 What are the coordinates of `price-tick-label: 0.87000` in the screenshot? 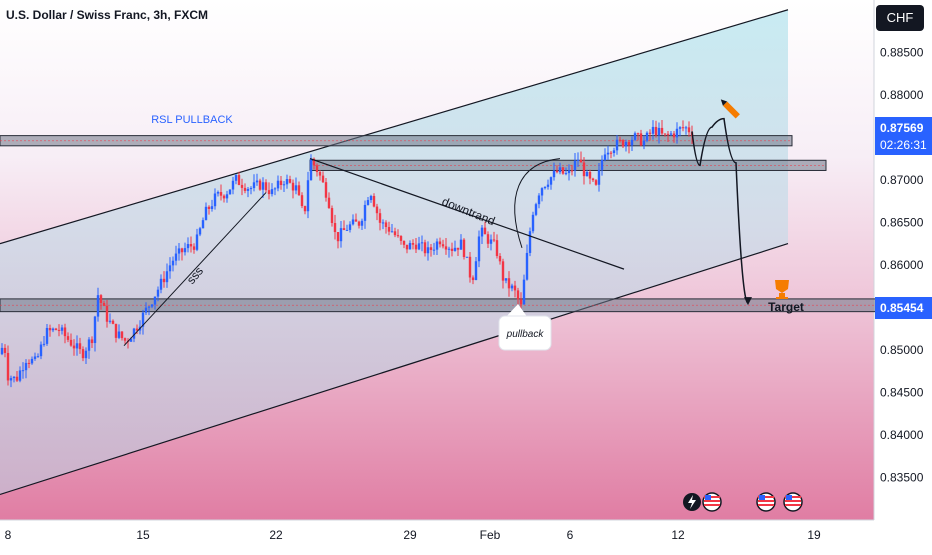 It's located at (902, 180).